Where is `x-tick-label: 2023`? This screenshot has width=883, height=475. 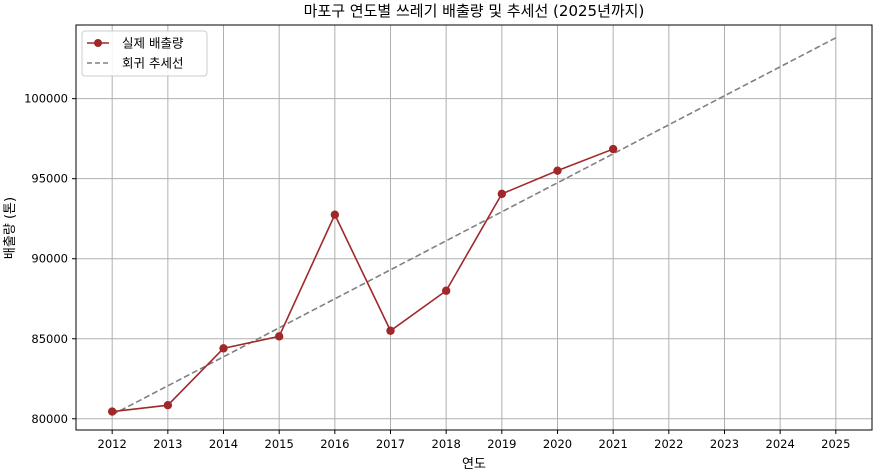 x-tick-label: 2023 is located at coordinates (724, 444).